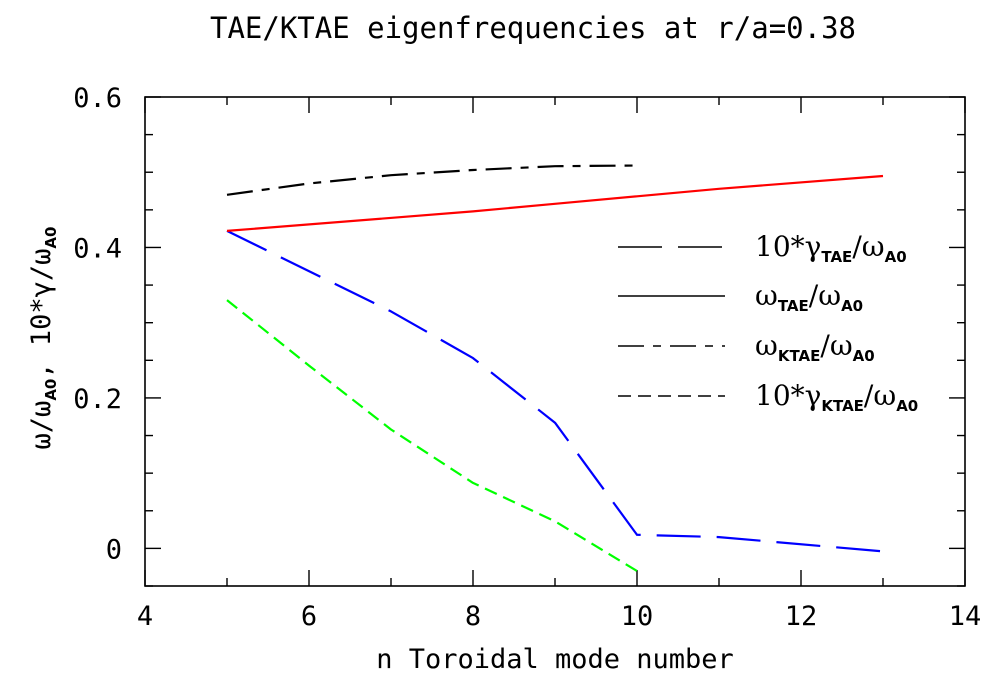  Describe the element at coordinates (815, 347) in the screenshot. I see `legend-label: ωKTAE/ωA0` at that location.